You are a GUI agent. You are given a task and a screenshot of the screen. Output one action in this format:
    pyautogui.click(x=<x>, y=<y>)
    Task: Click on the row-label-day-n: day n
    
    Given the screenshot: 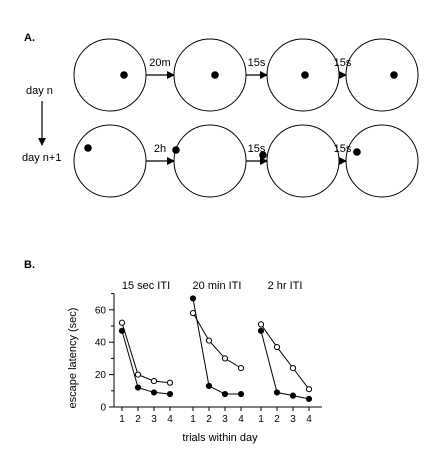 What is the action you would take?
    pyautogui.click(x=39, y=91)
    